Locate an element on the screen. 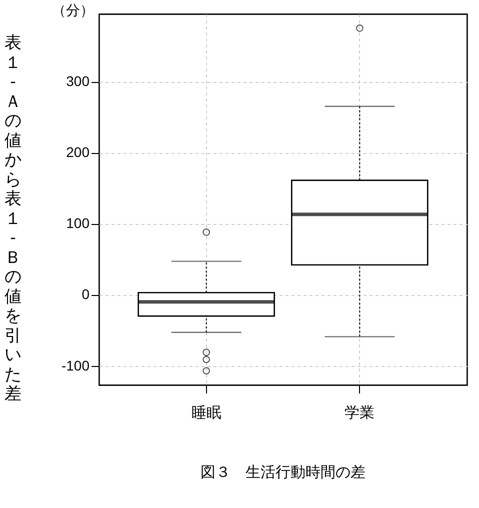 The height and width of the screenshot is (508, 479). y-tick-label: 100 is located at coordinates (78, 223).